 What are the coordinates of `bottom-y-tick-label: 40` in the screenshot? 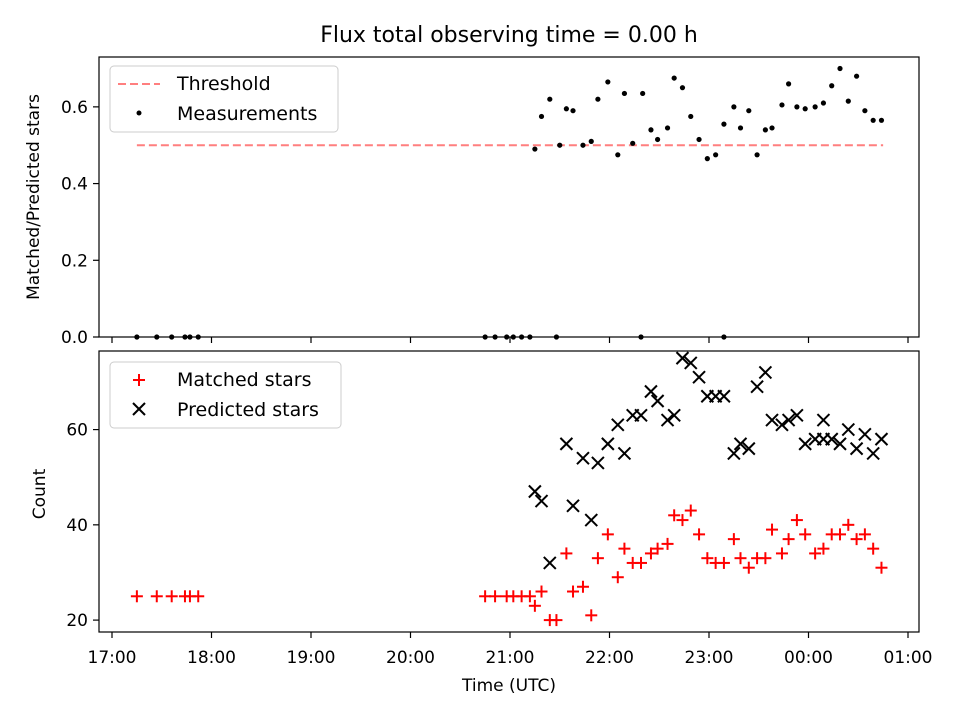 It's located at (77, 526).